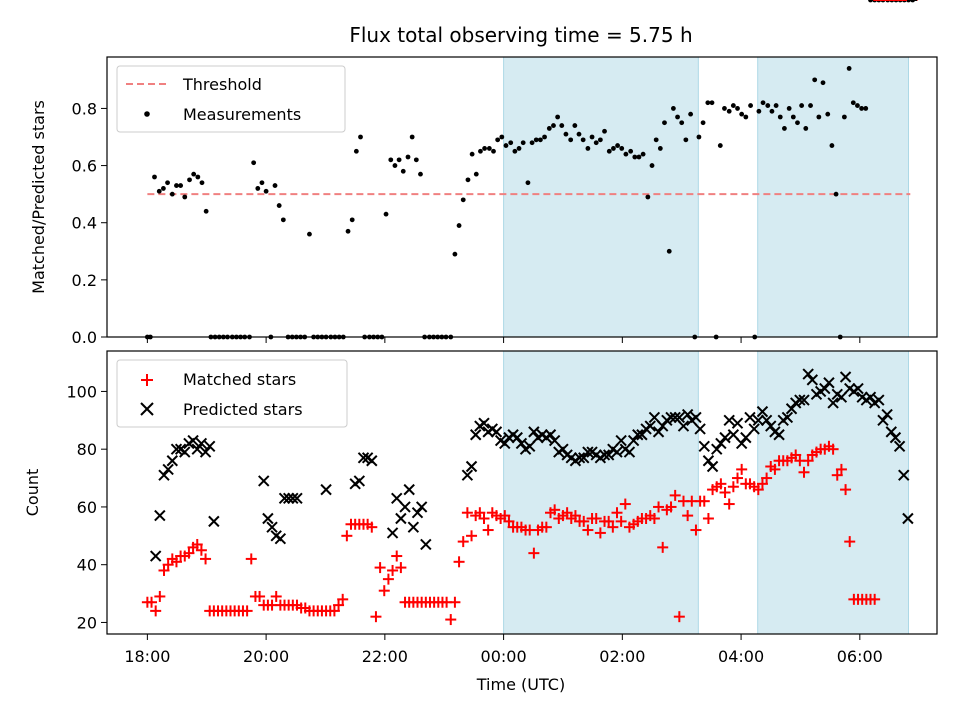 The image size is (960, 720). Describe the element at coordinates (84, 108) in the screenshot. I see `y-tick-label: 0.8` at that location.